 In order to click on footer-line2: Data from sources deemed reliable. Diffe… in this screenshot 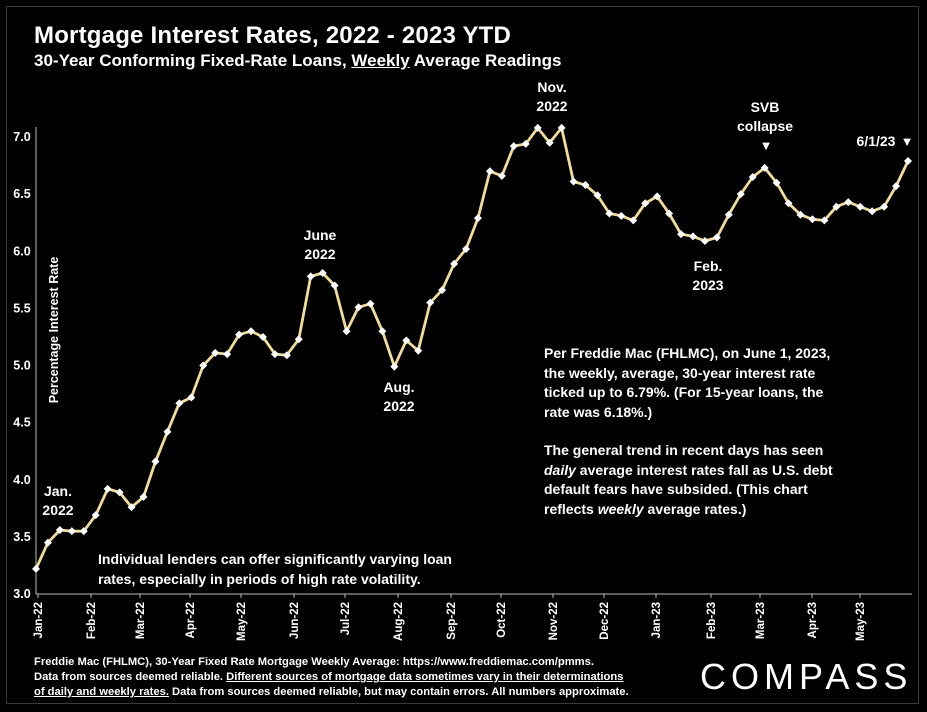, I will do `click(364, 677)`.